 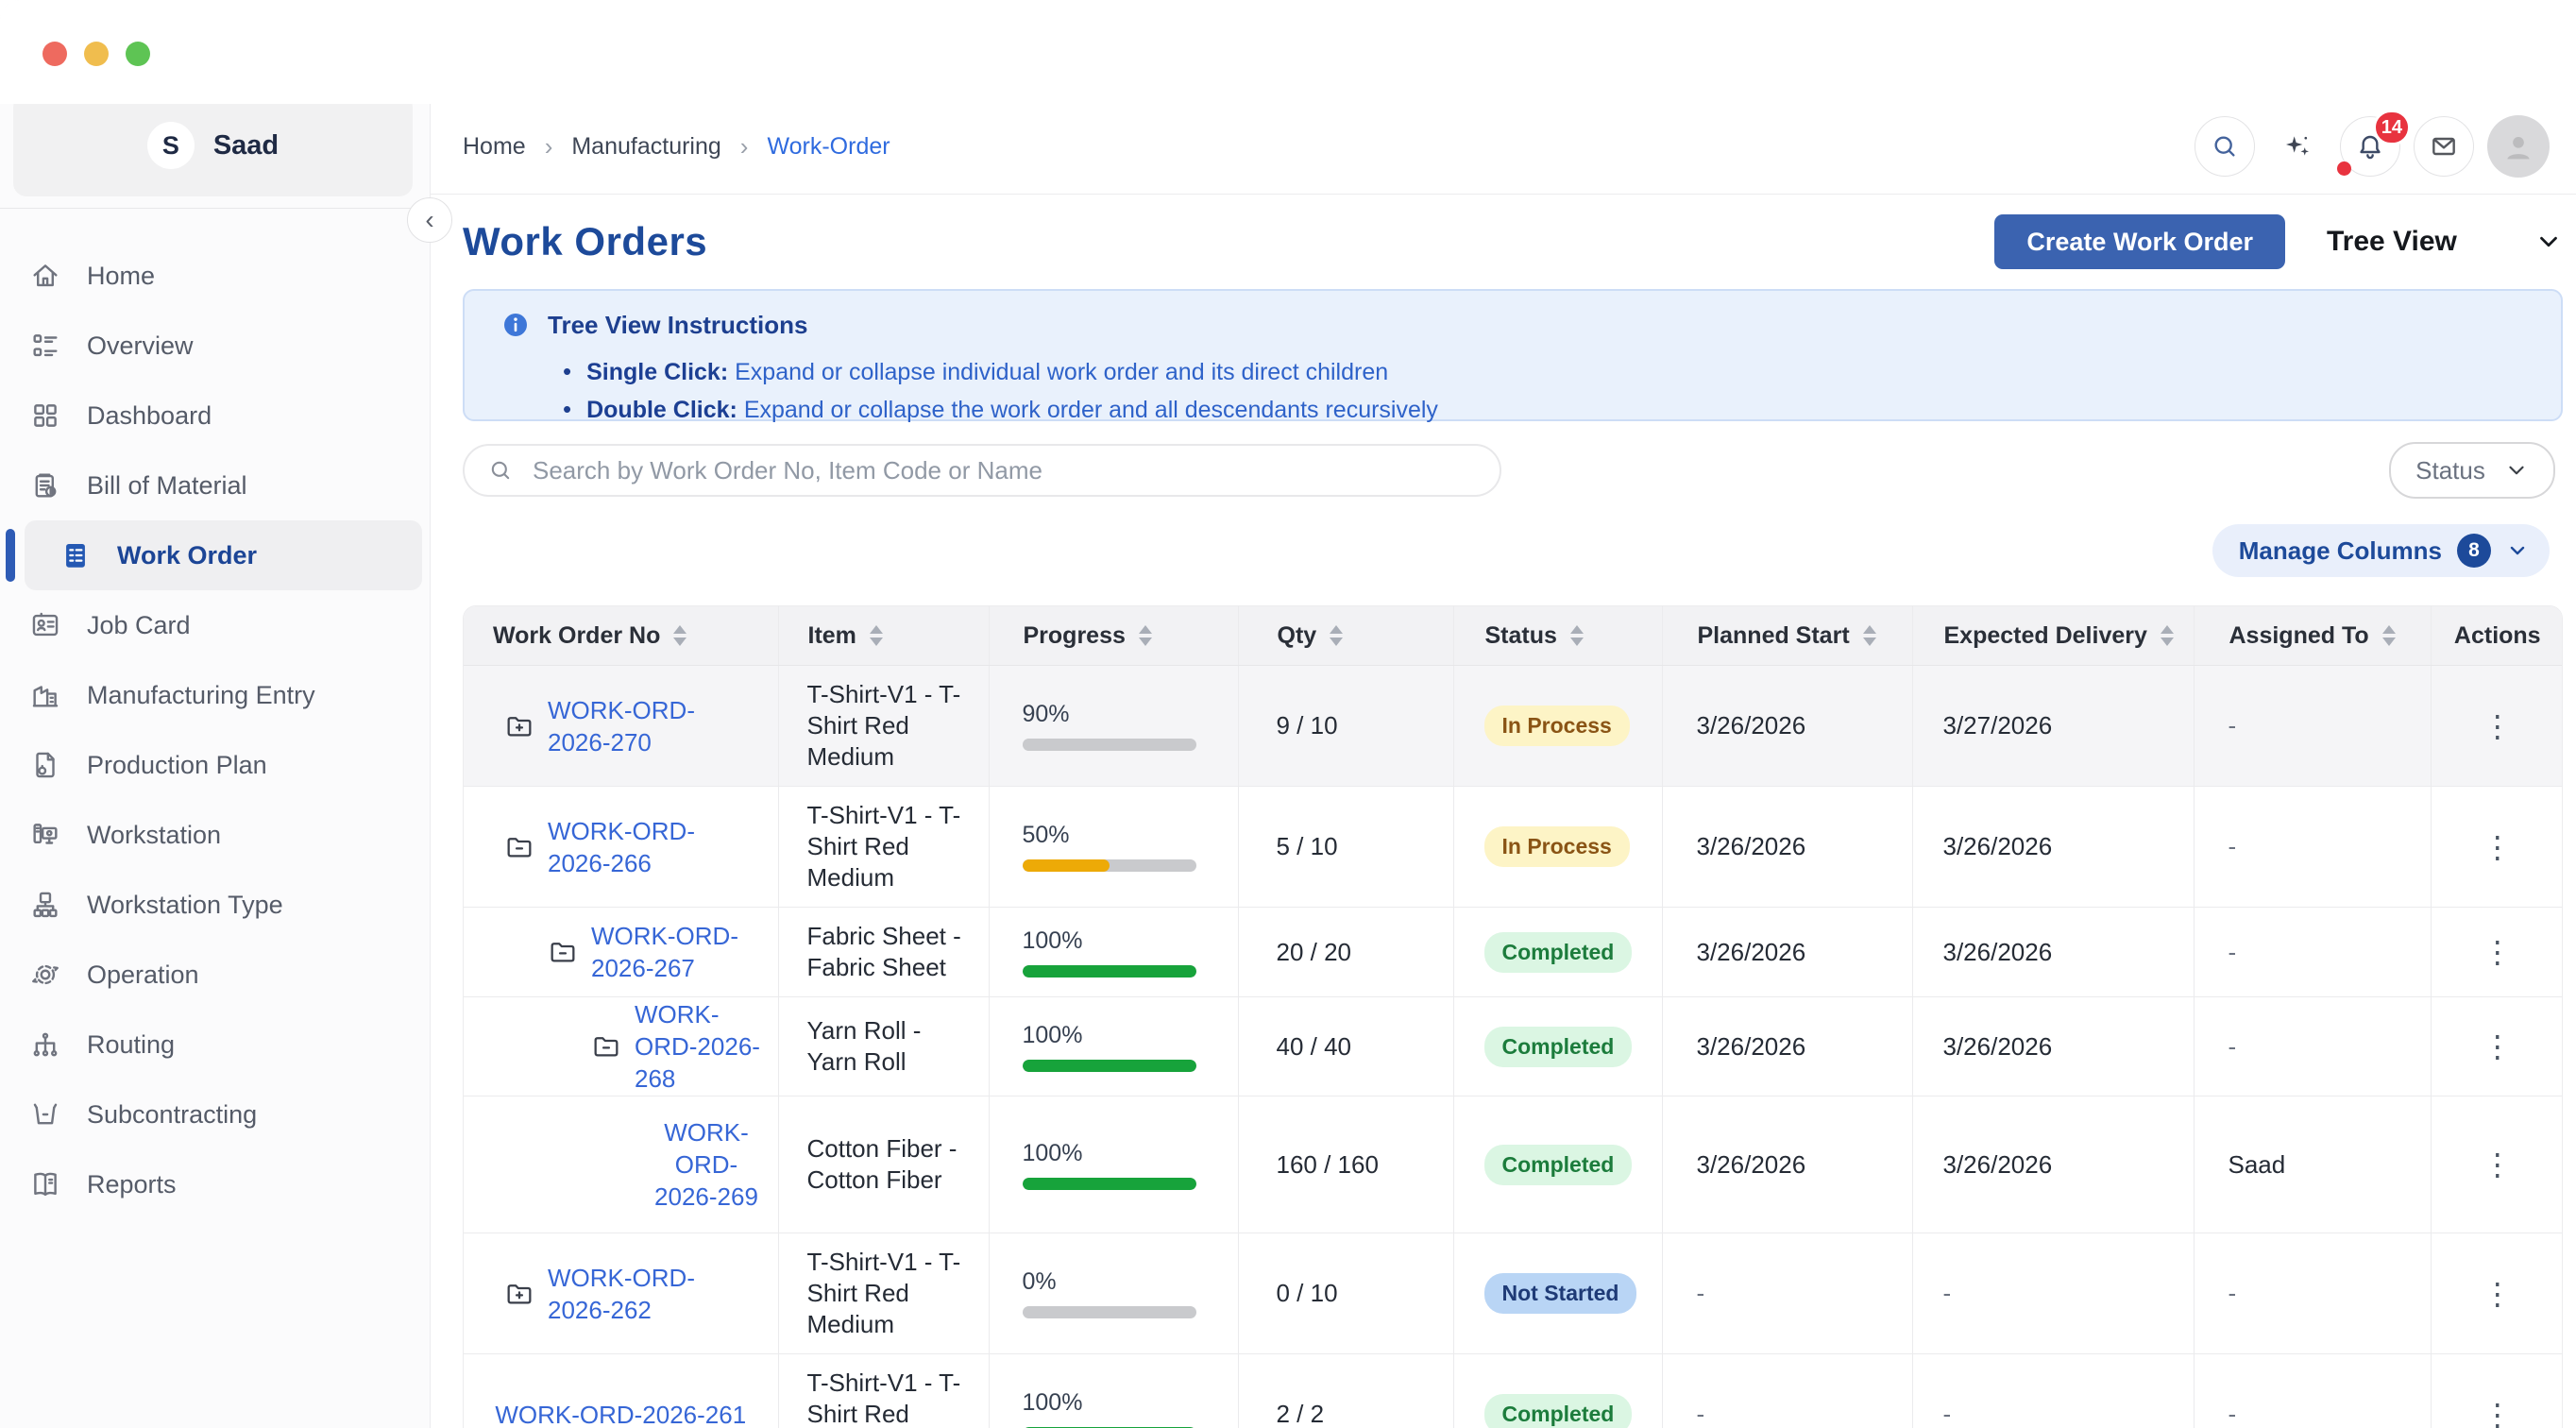 I want to click on sidebar-item-label: Manufacturing Entry, so click(x=201, y=694).